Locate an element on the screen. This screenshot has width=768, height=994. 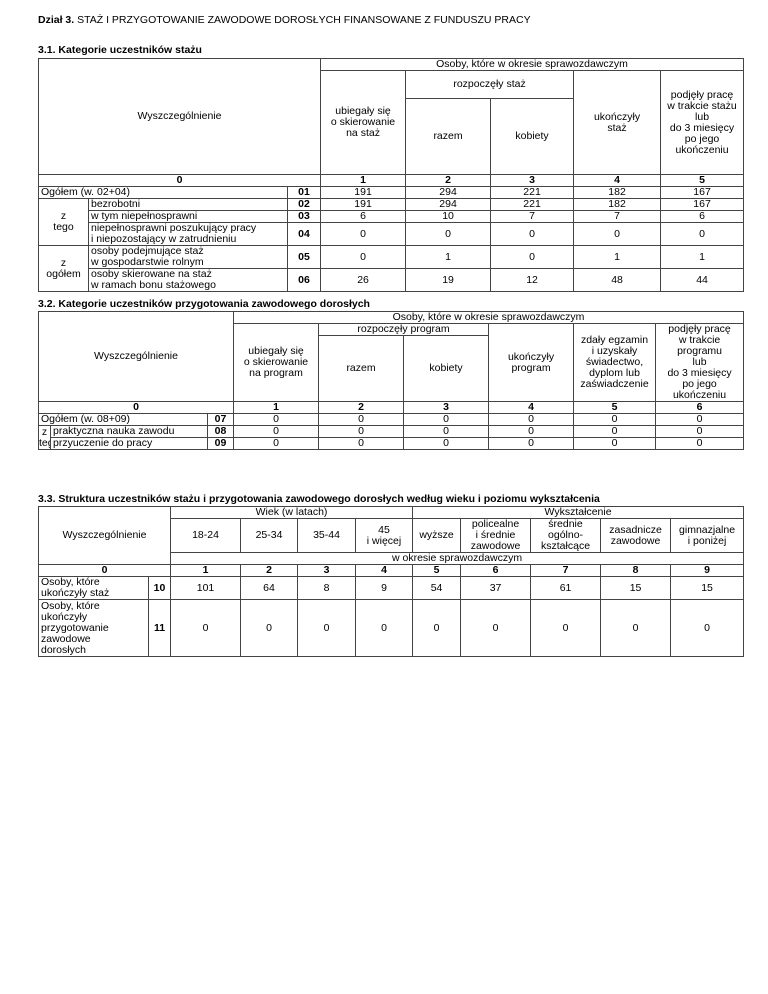
header-col: średnie ogólno- kształcące is located at coordinates (566, 535).